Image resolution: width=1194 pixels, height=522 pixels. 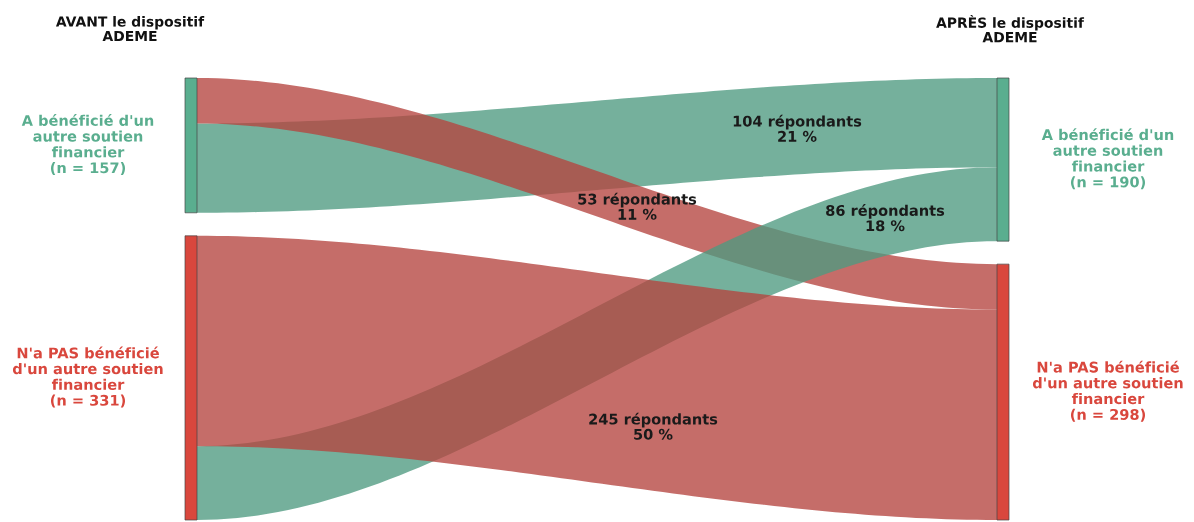 What do you see at coordinates (1010, 28) in the screenshot?
I see `text: APRÈS le dispositif ADEME` at bounding box center [1010, 28].